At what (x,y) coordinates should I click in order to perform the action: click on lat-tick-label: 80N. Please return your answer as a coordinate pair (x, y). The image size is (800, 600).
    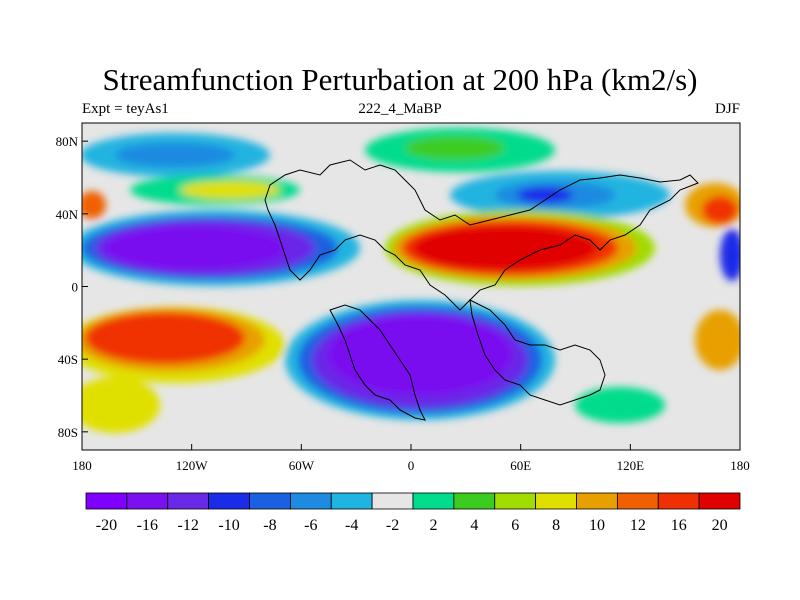
    Looking at the image, I should click on (67, 141).